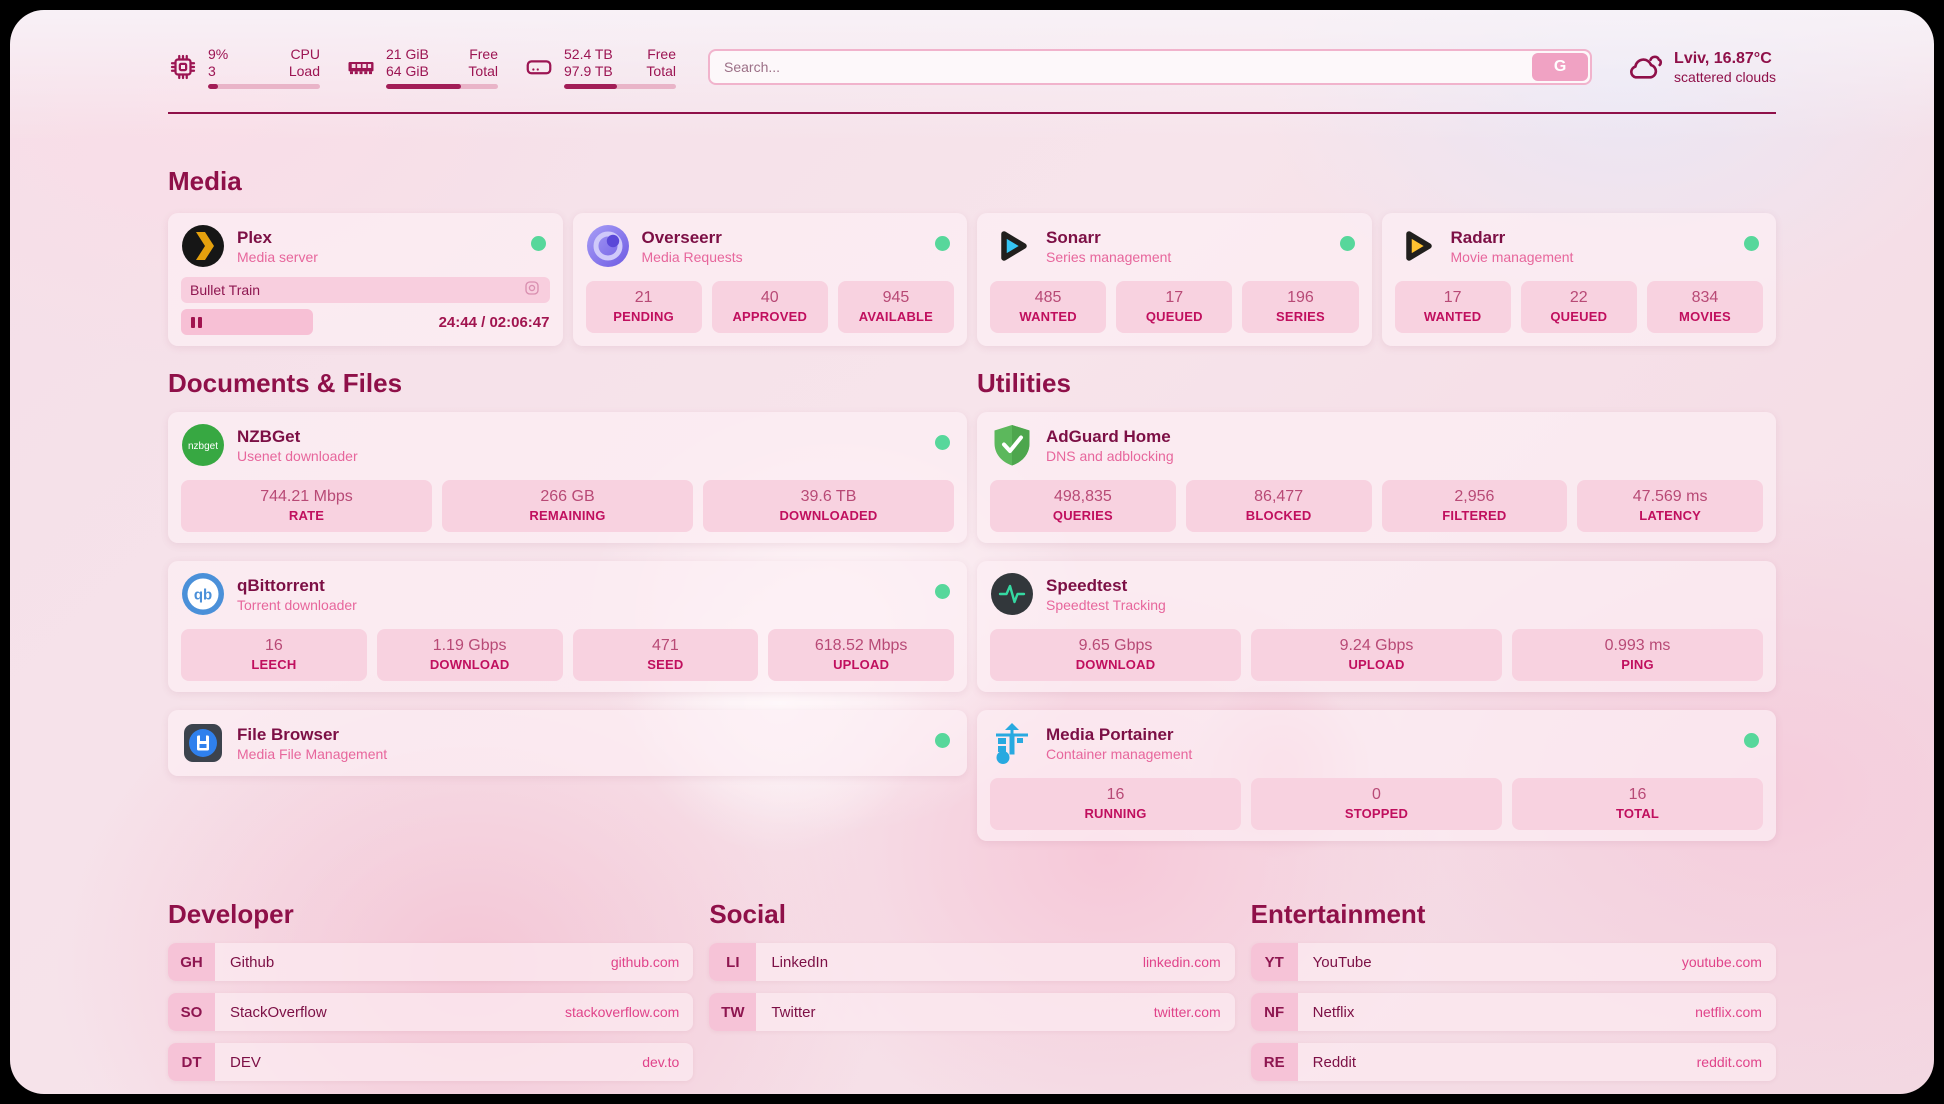 Image resolution: width=1944 pixels, height=1104 pixels. Describe the element at coordinates (191, 1012) in the screenshot. I see `bookmark-badge: SO` at that location.